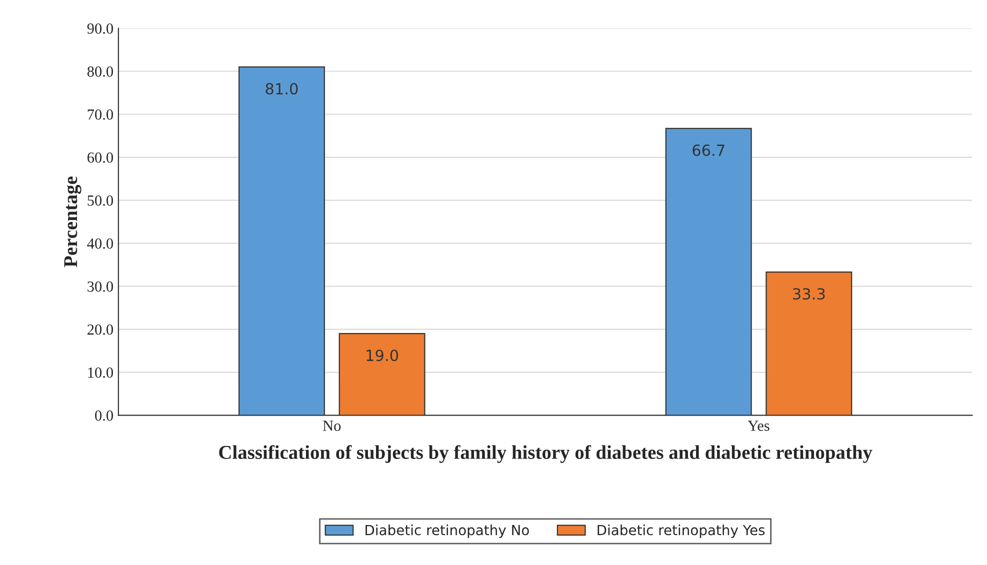 This screenshot has width=987, height=565. What do you see at coordinates (100, 286) in the screenshot?
I see `y-tick-label: 30.0` at bounding box center [100, 286].